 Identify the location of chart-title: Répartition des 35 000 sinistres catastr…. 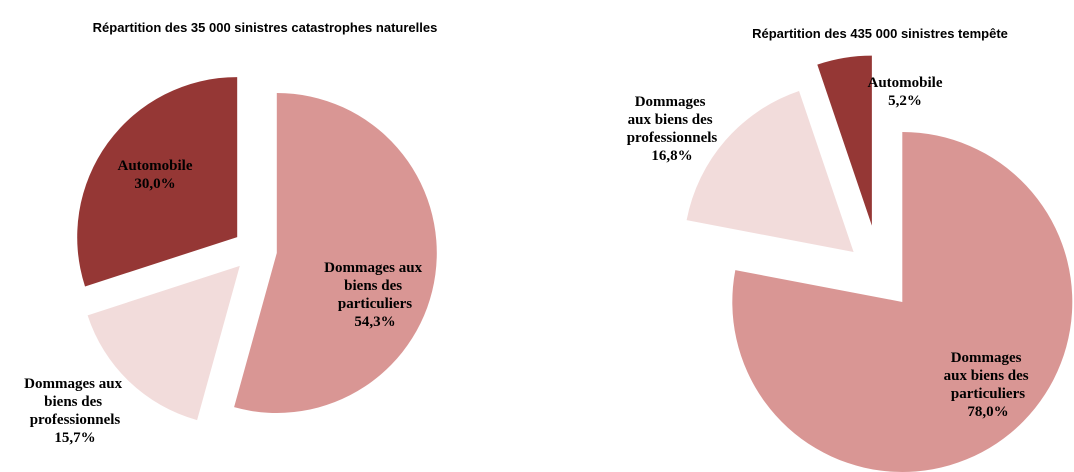
(265, 27).